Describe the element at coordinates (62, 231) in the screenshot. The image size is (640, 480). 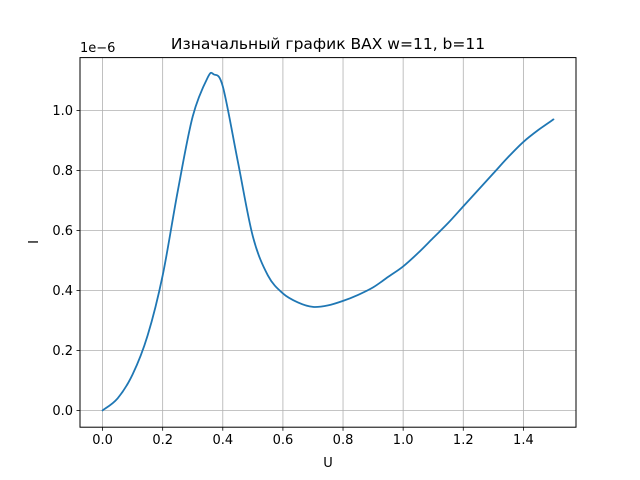
I see `y-tick-label: 0.6` at that location.